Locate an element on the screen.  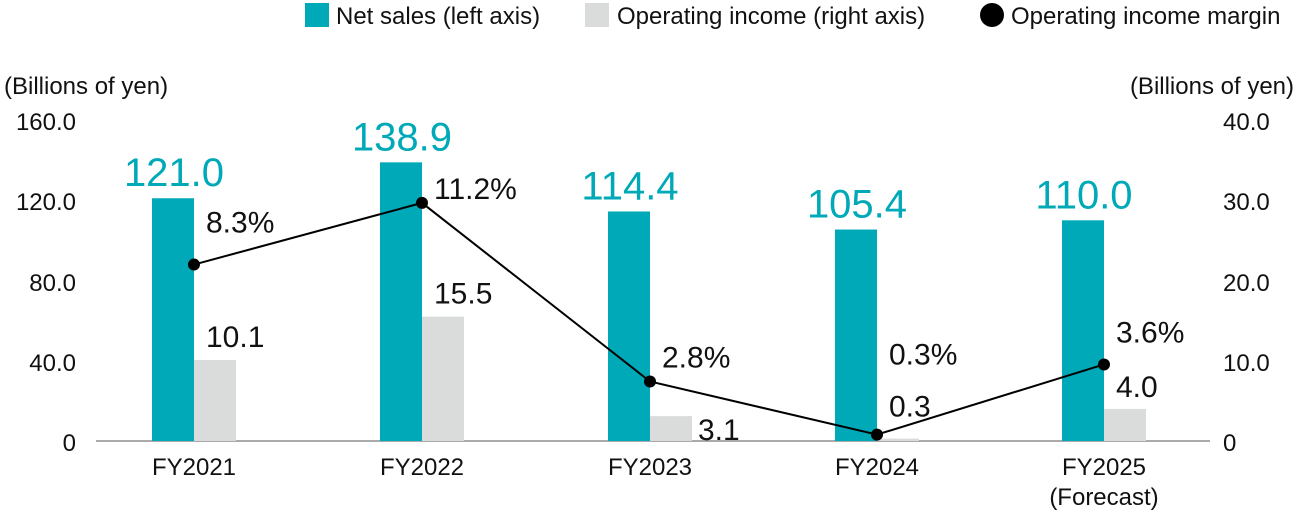
right-axis-unit: (Billions of yen) is located at coordinates (1212, 86).